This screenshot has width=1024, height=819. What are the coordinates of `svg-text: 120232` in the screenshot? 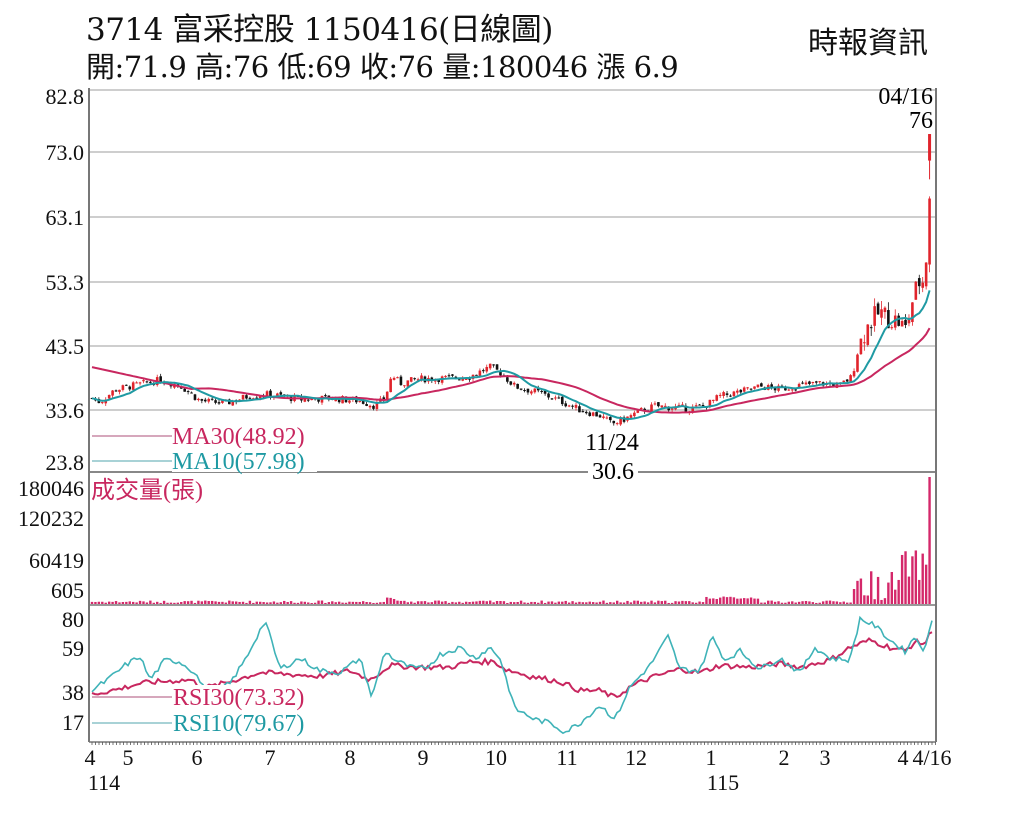 It's located at (51, 518).